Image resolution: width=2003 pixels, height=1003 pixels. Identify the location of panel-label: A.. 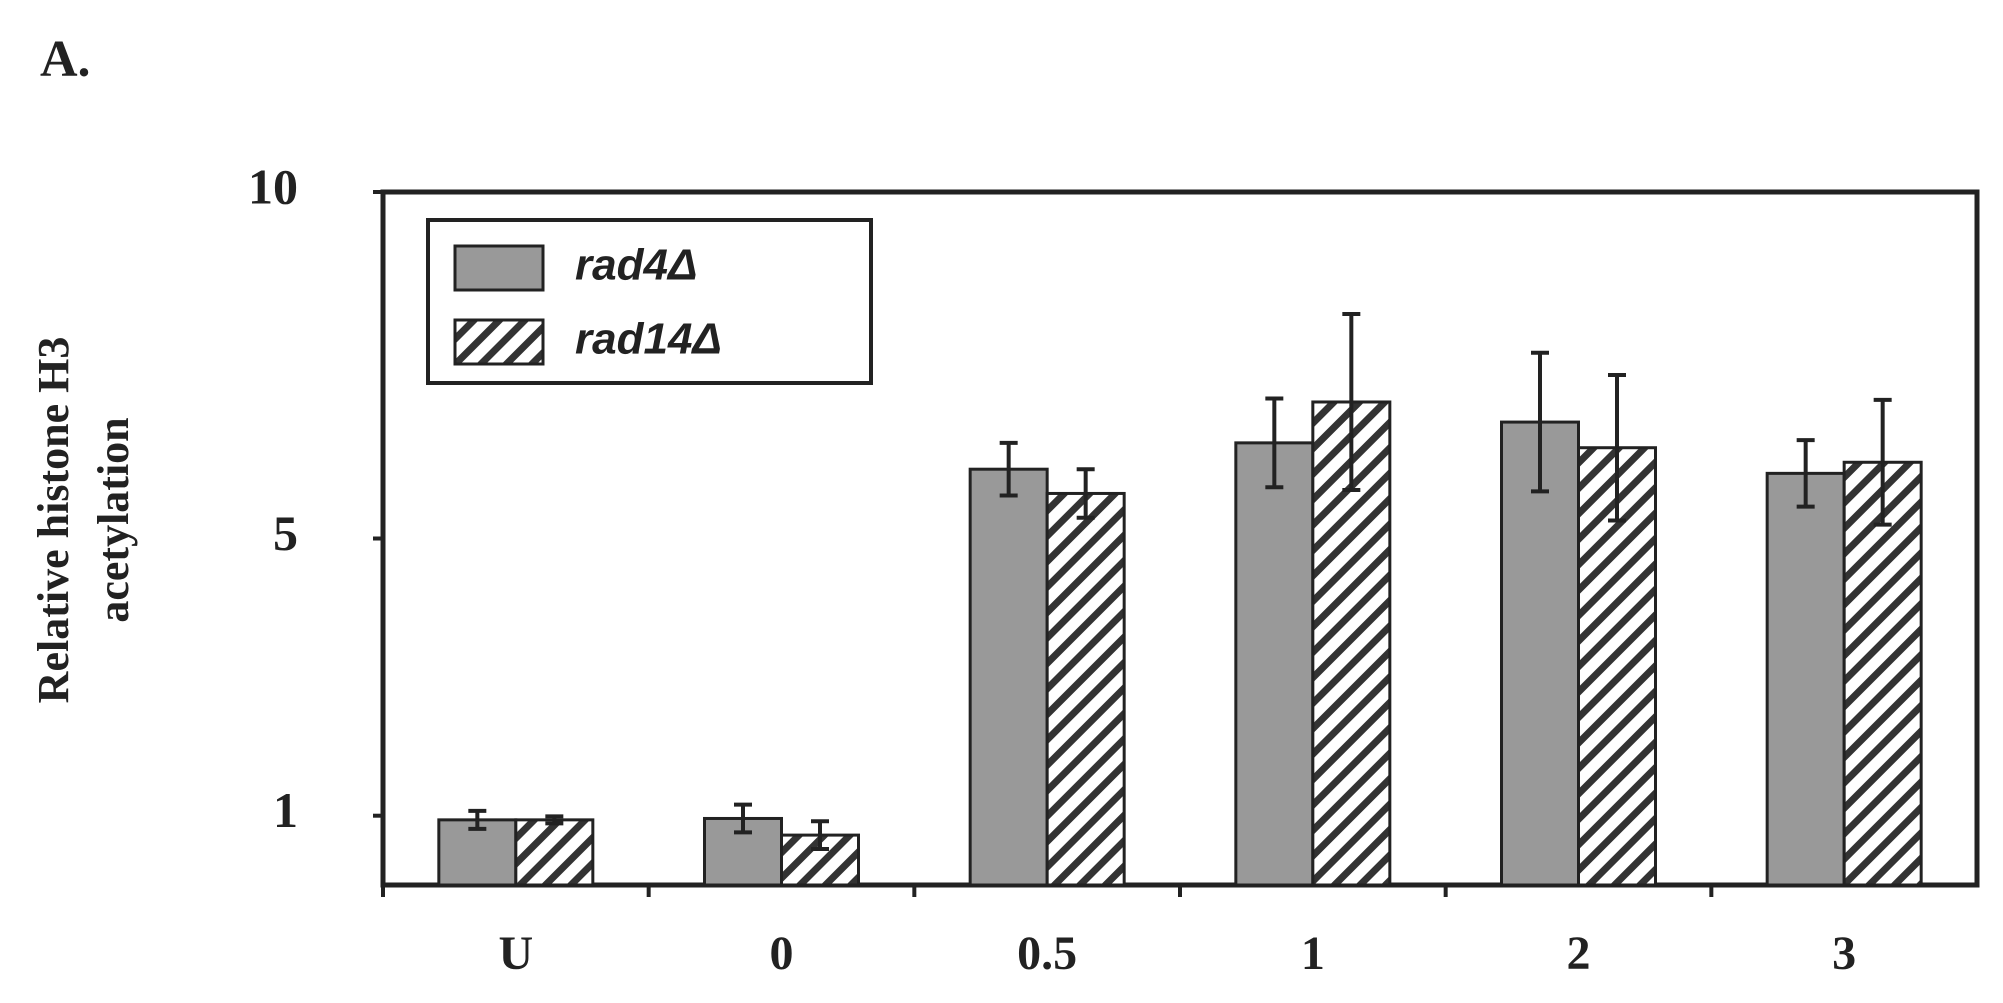
(65, 59).